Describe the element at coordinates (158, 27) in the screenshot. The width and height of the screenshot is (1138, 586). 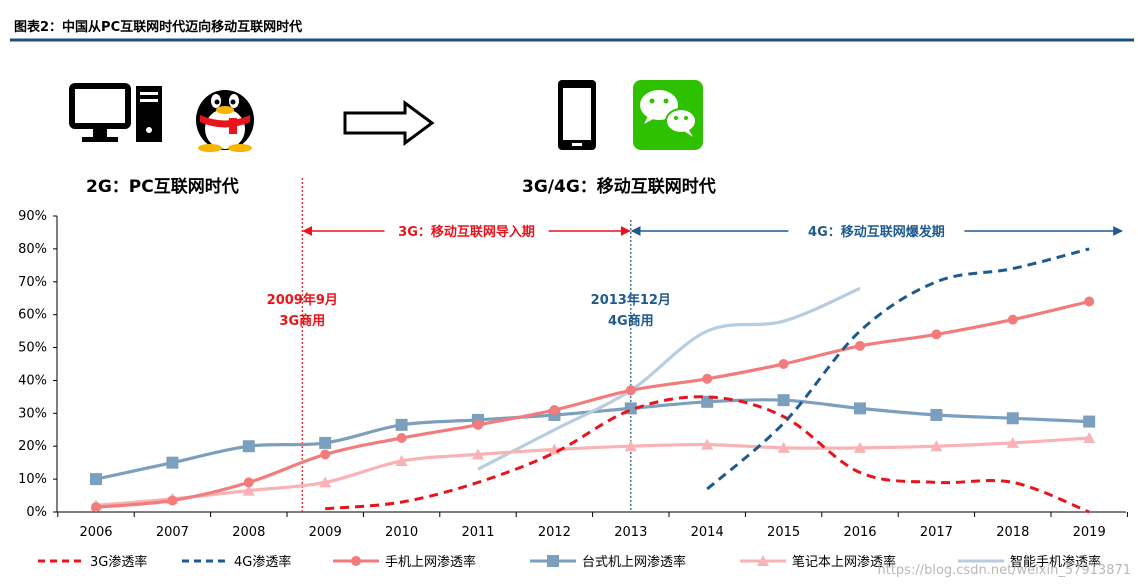
I see `figure-title: 图表2：中国从PC互联网时代迈向移动互联网时代` at that location.